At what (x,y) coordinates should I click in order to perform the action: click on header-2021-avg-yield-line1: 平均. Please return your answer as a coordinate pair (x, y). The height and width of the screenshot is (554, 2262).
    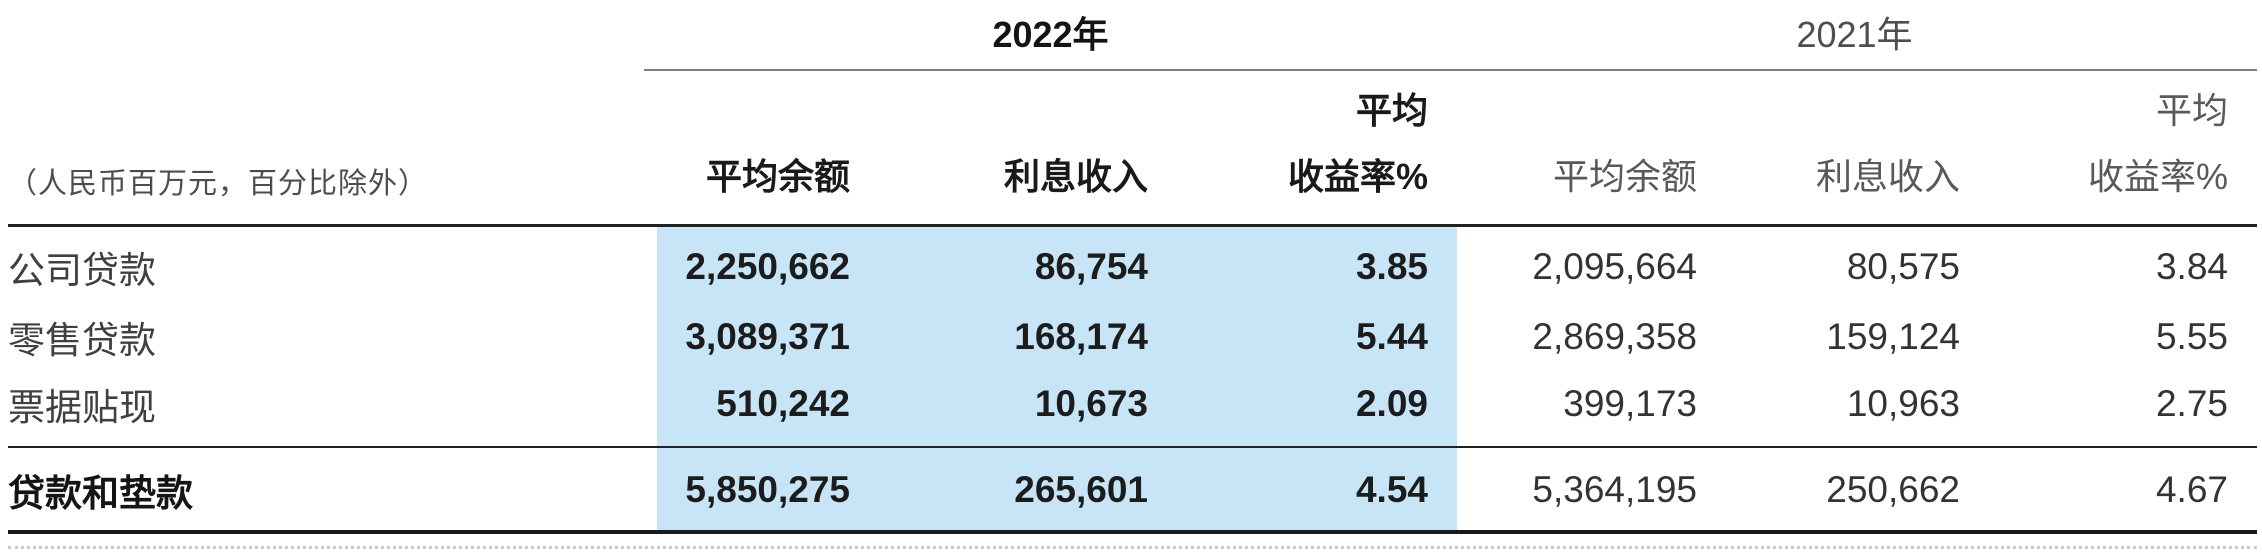
    Looking at the image, I should click on (2191, 110).